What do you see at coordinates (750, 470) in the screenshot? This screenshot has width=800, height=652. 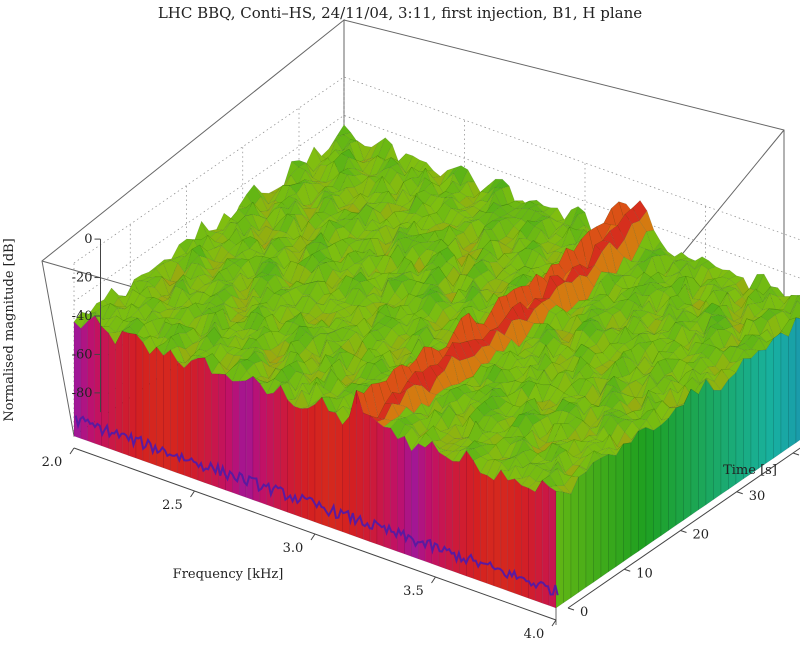 I see `y-axis-label: Time [s]` at bounding box center [750, 470].